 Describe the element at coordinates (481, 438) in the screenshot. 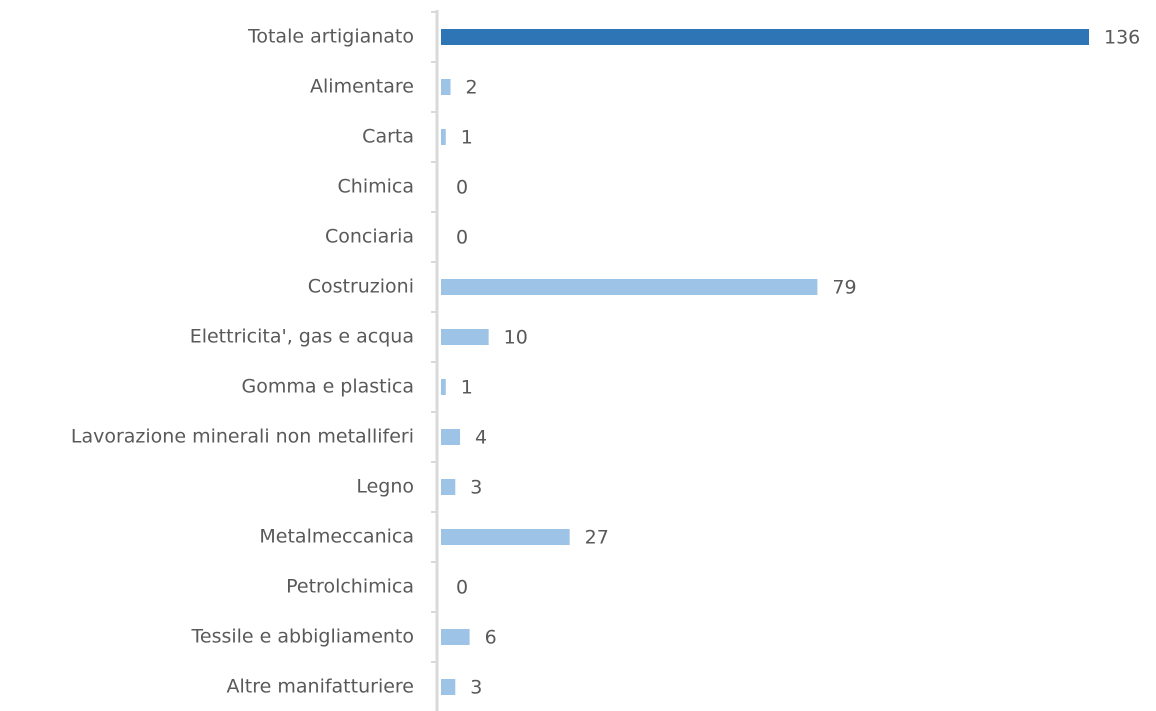

I see `data-label: 4` at that location.